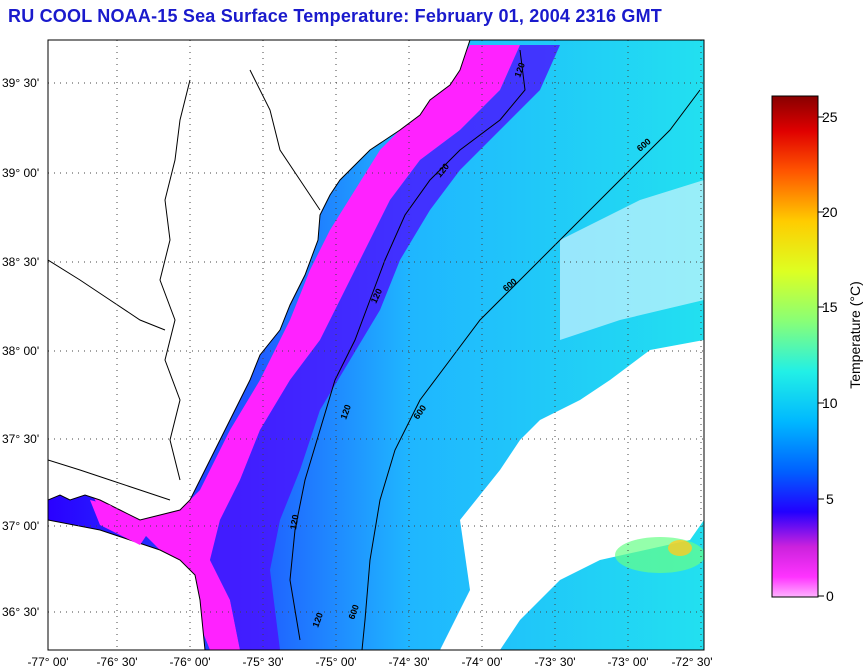 The width and height of the screenshot is (864, 672). Describe the element at coordinates (120, 522) in the screenshot. I see `pamlico-water` at that location.